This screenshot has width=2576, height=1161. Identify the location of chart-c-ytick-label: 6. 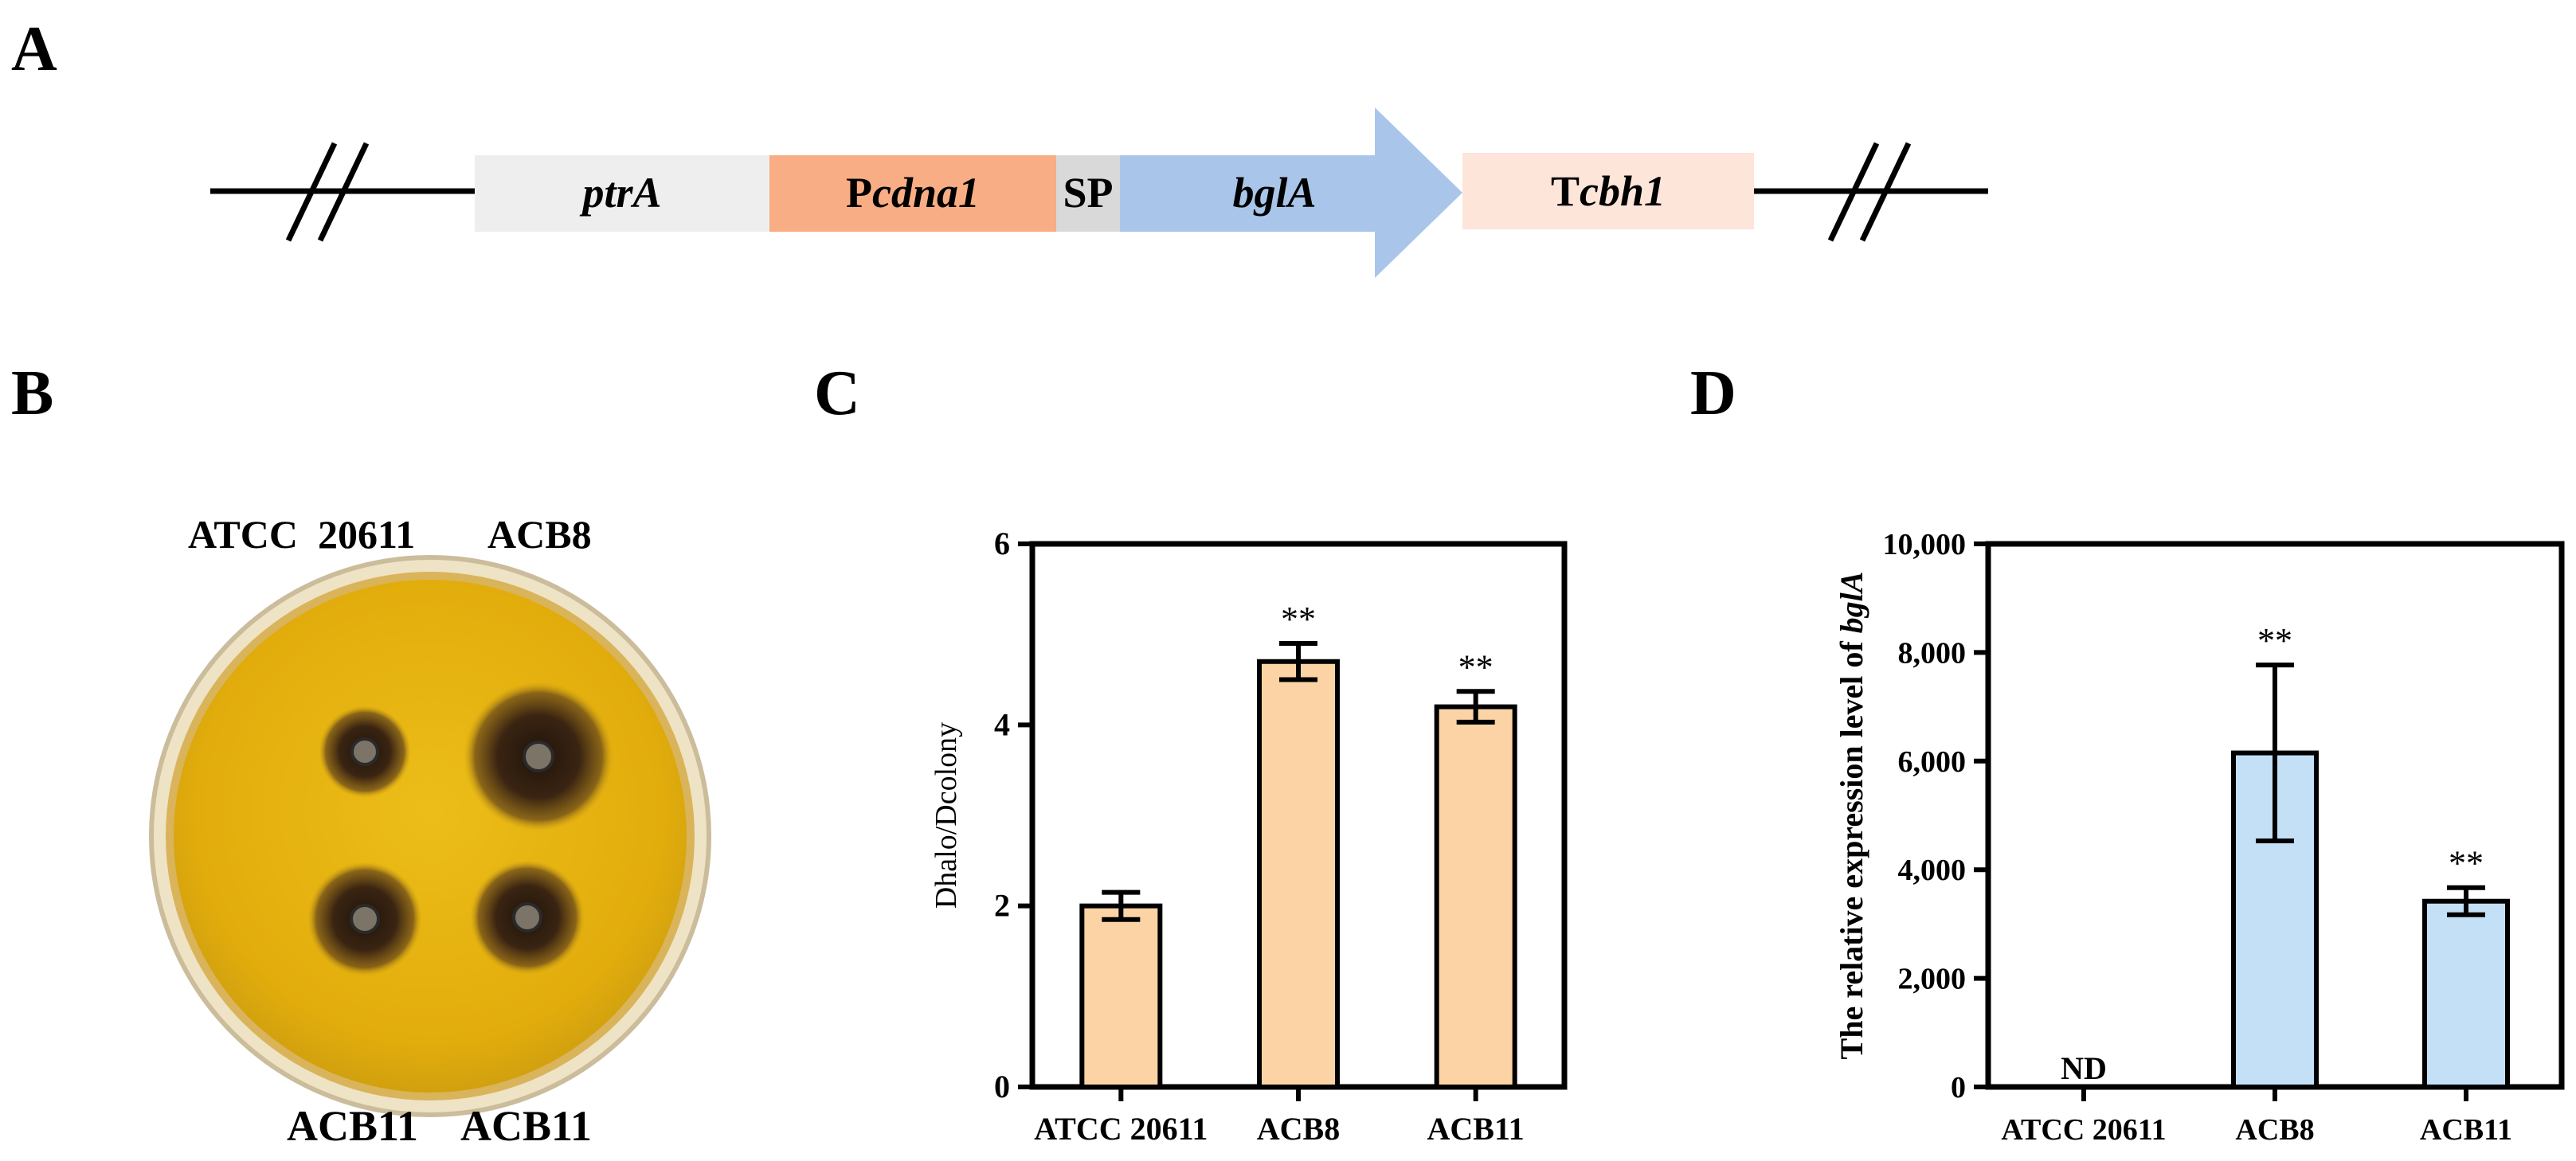
(1002, 543).